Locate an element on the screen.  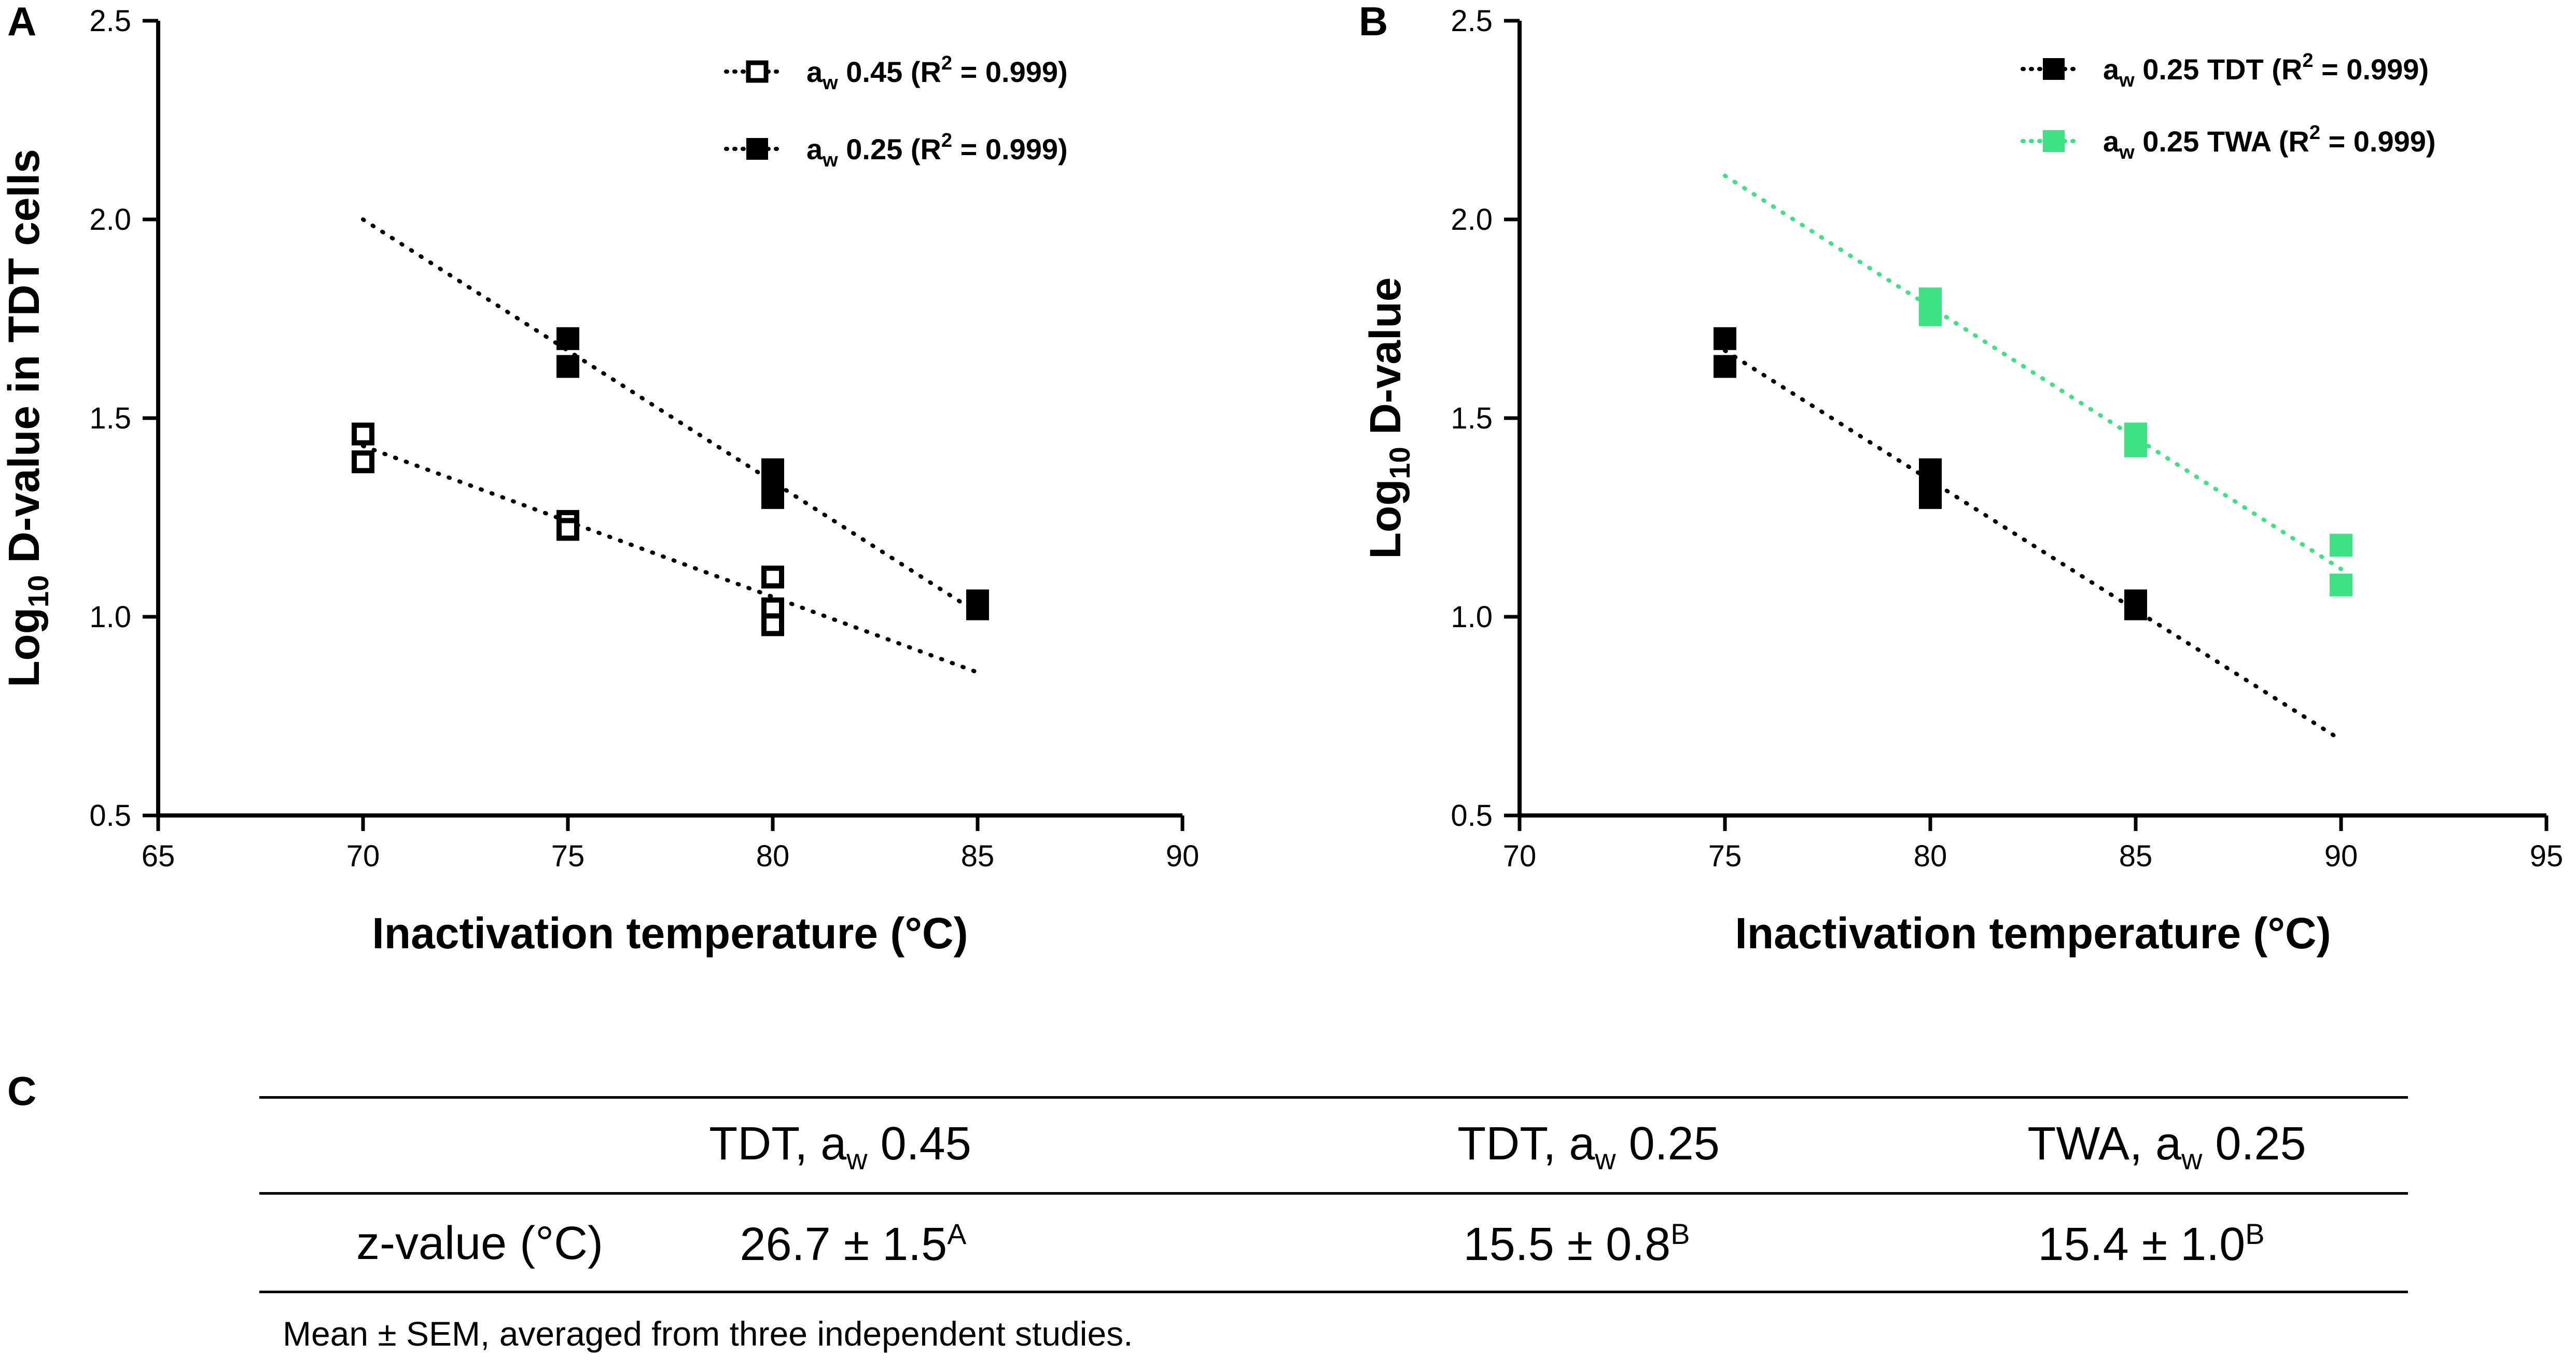
y-axis-title: Log10 D-value in TDT cells is located at coordinates (27, 418).